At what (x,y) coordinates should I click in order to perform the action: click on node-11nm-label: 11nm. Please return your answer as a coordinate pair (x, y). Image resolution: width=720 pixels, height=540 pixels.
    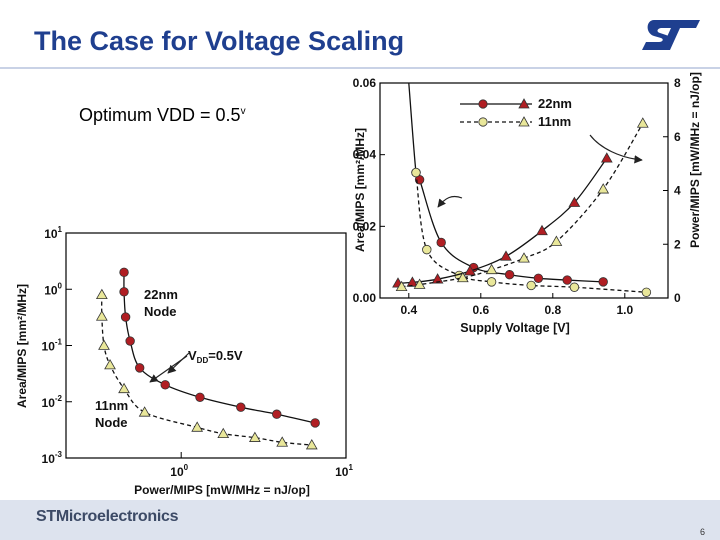
    Looking at the image, I should click on (111, 405).